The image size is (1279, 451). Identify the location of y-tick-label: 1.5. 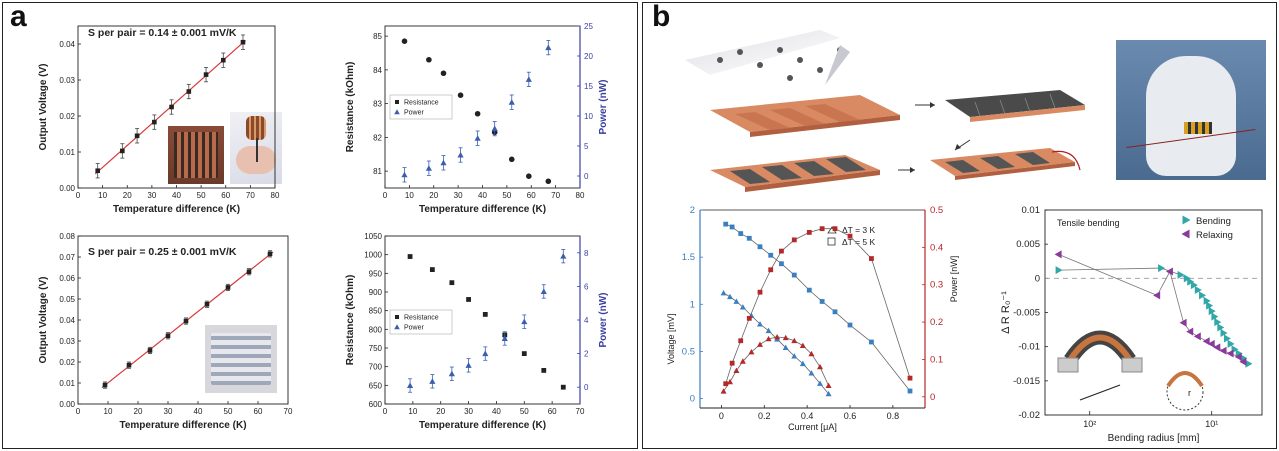
(688, 257).